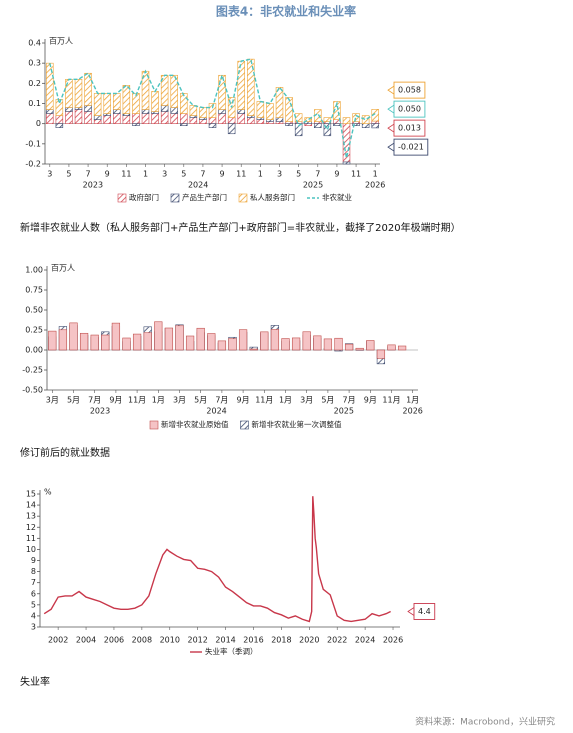 The height and width of the screenshot is (733, 573). What do you see at coordinates (115, 400) in the screenshot?
I see `x-tick-label: 9月` at bounding box center [115, 400].